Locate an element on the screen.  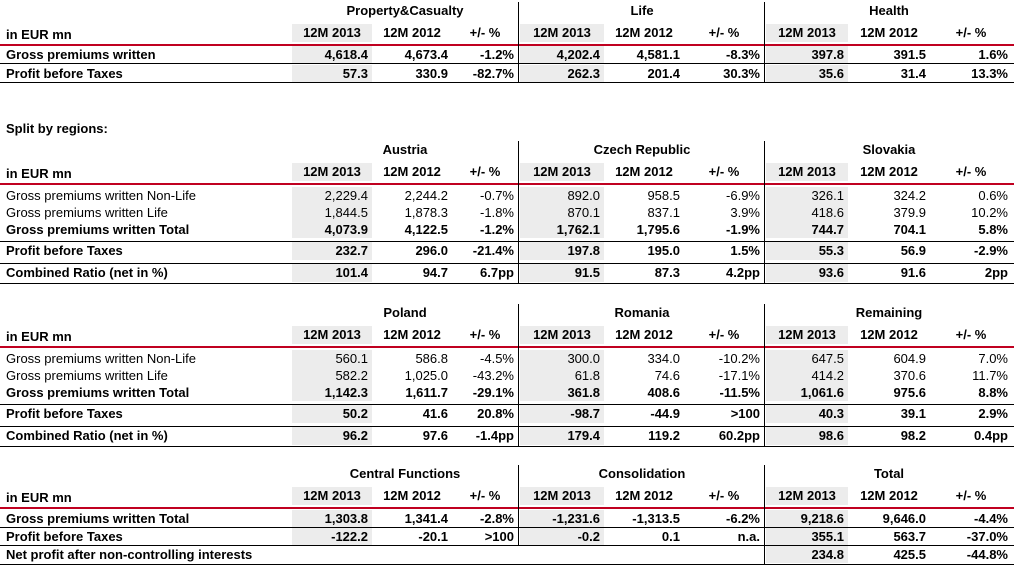
cell: >100 is located at coordinates (499, 536).